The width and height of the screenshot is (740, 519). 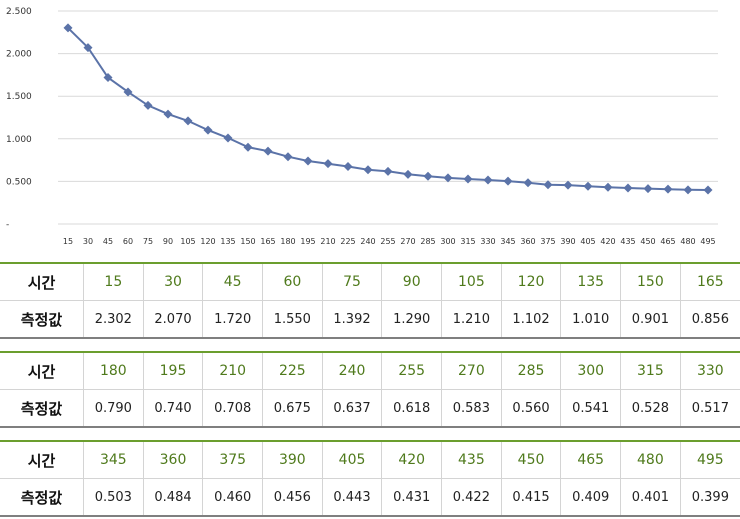 What do you see at coordinates (531, 459) in the screenshot?
I see `time-cell: 450` at bounding box center [531, 459].